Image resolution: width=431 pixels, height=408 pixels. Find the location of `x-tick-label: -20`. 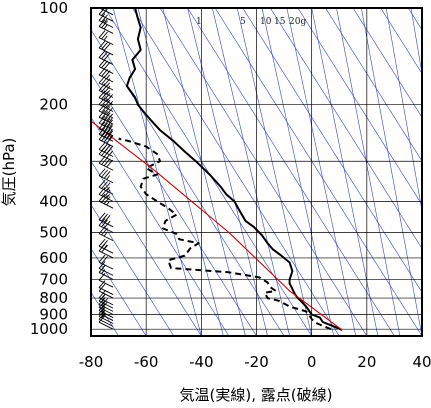

x-tick-label: -20 is located at coordinates (256, 362).